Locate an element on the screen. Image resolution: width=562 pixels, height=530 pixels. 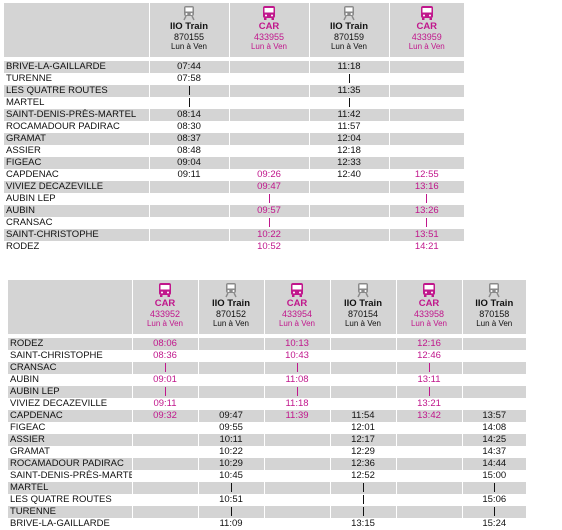
timetable-row: VIVIEZ DECAZEVILLE 09:11 11:18 13:21 is located at coordinates (267, 404).